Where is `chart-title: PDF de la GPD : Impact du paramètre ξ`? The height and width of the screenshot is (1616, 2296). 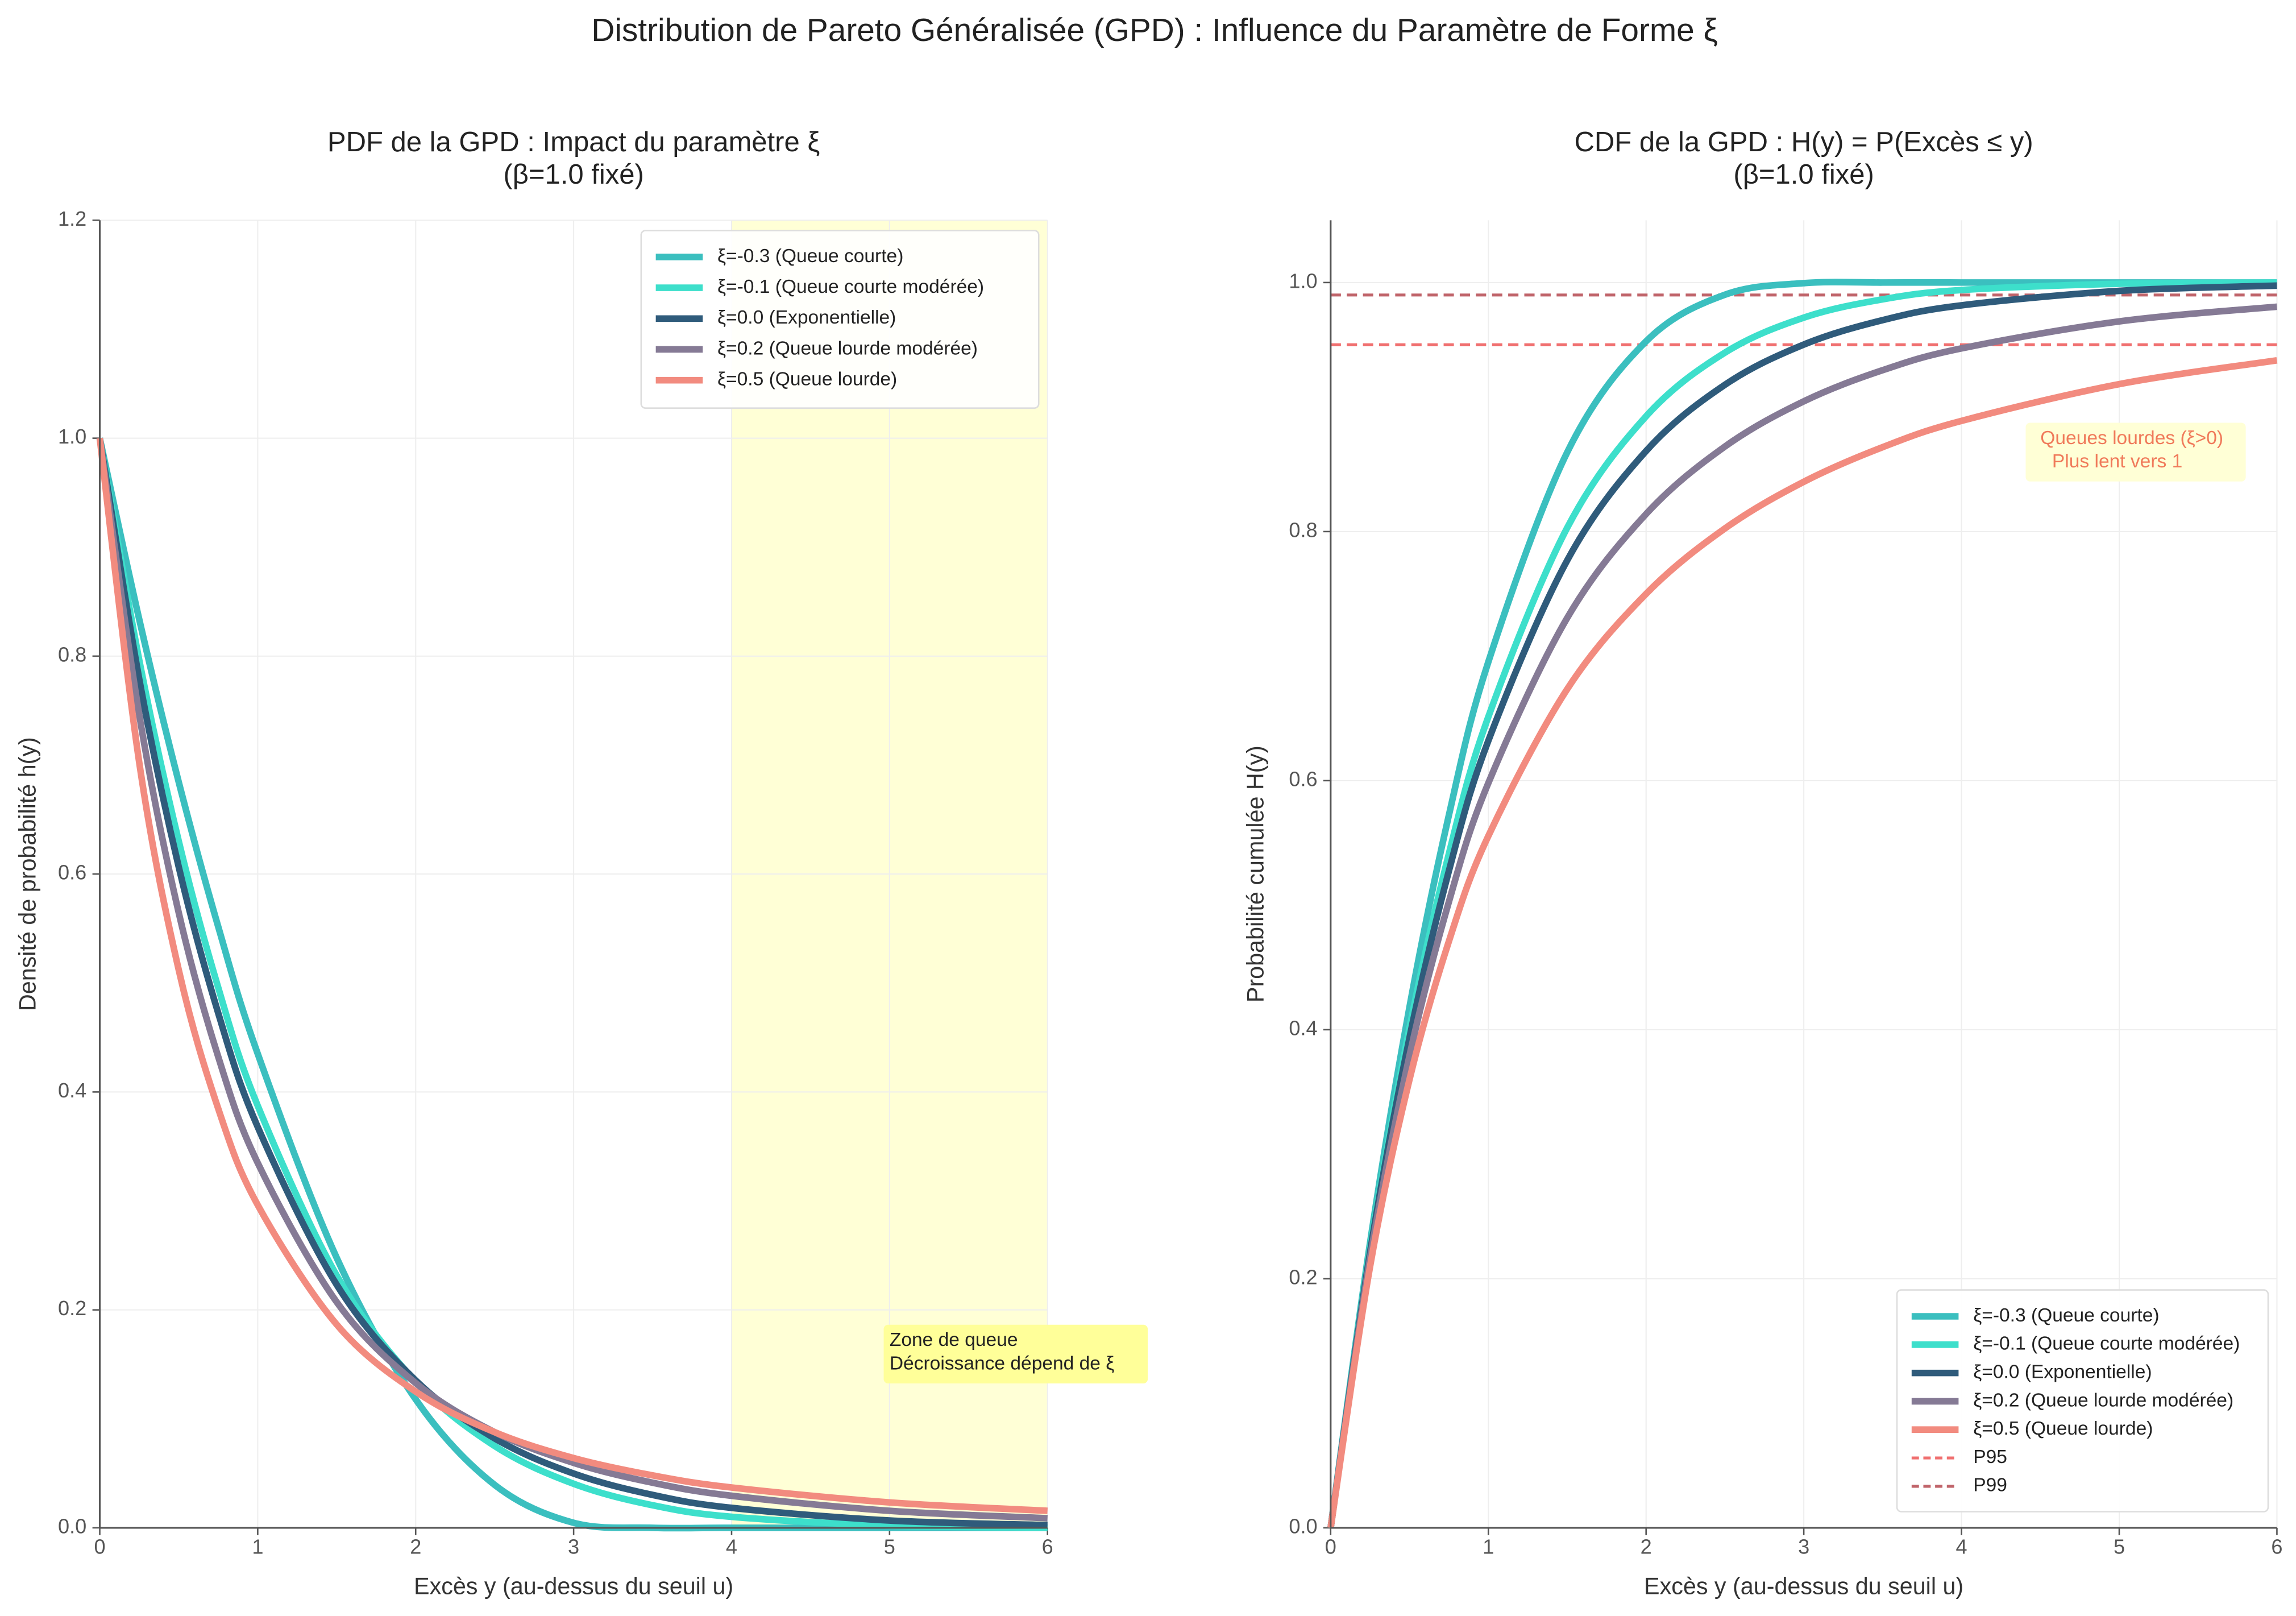 chart-title: PDF de la GPD : Impact du paramètre ξ is located at coordinates (573, 142).